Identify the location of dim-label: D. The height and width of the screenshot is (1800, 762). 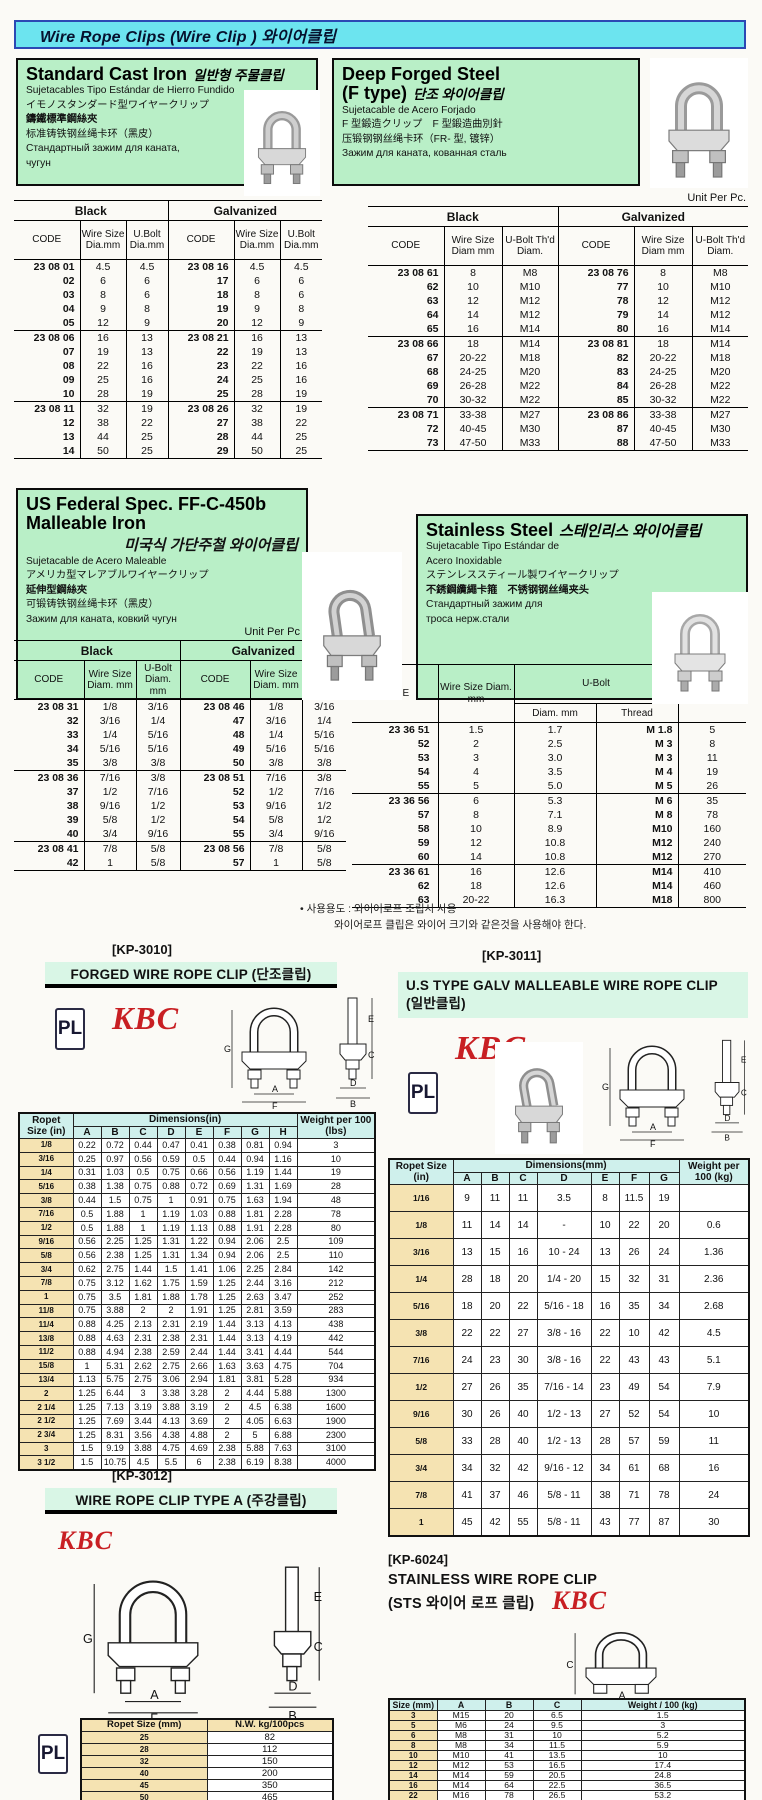
(353, 1083).